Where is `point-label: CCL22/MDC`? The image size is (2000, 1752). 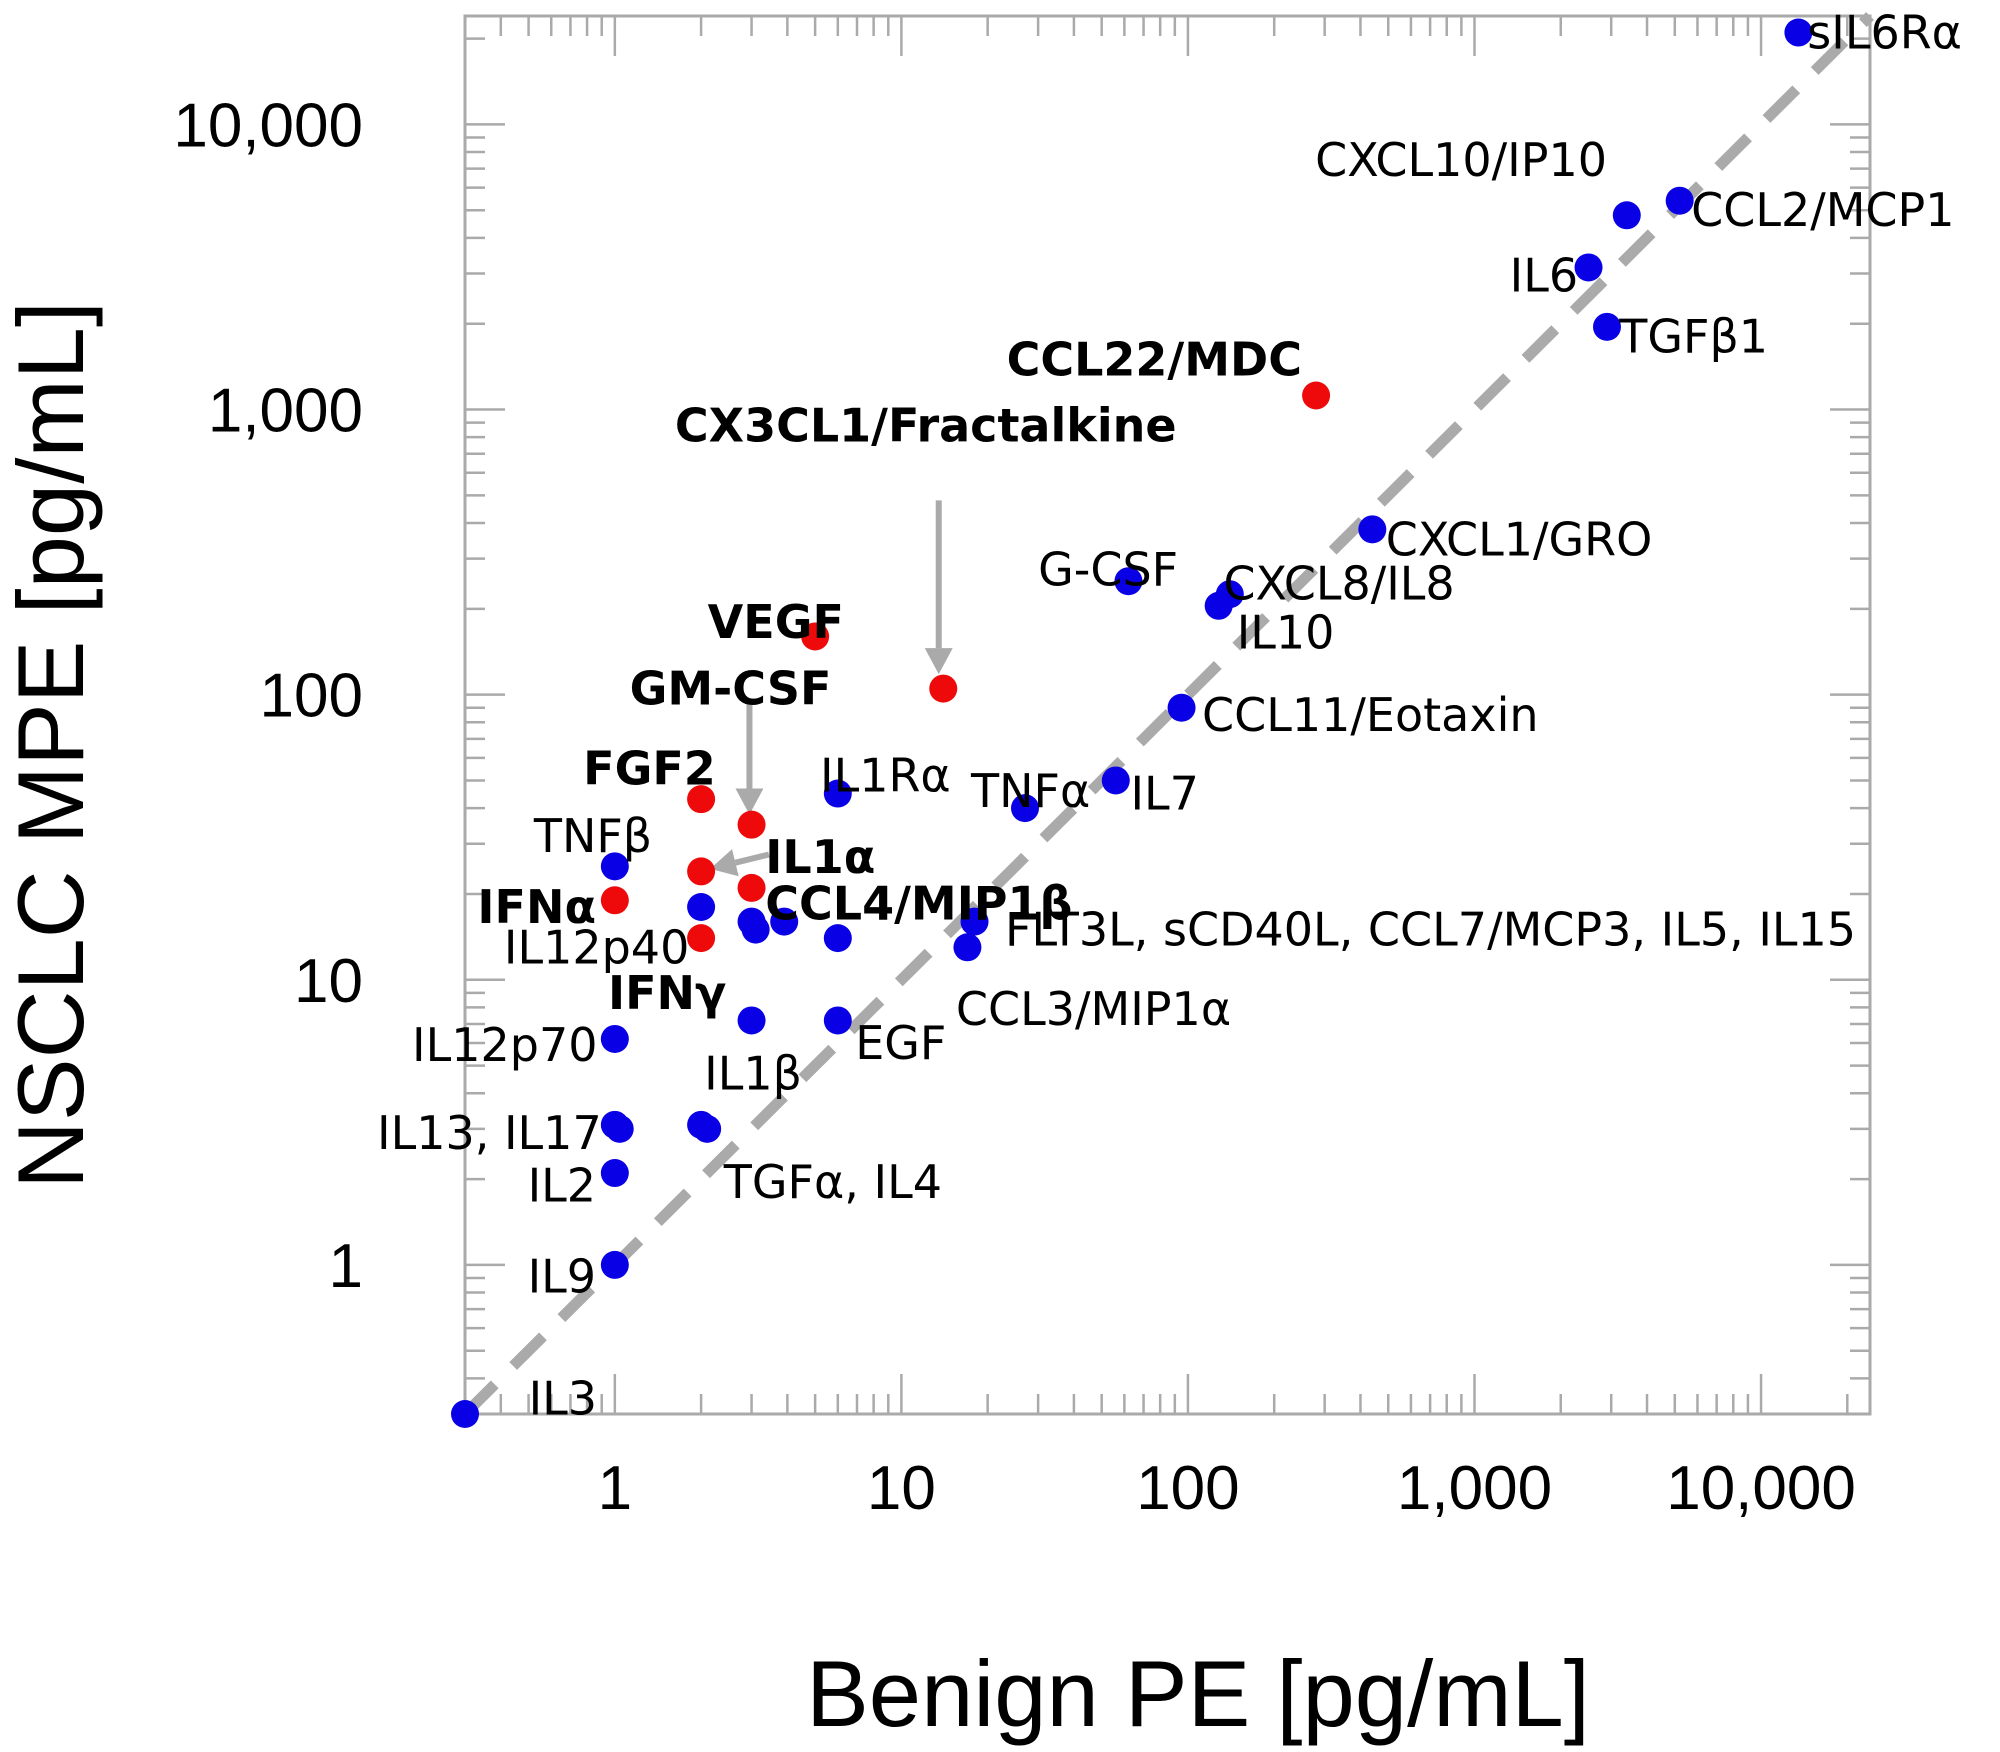
point-label: CCL22/MDC is located at coordinates (1154, 359).